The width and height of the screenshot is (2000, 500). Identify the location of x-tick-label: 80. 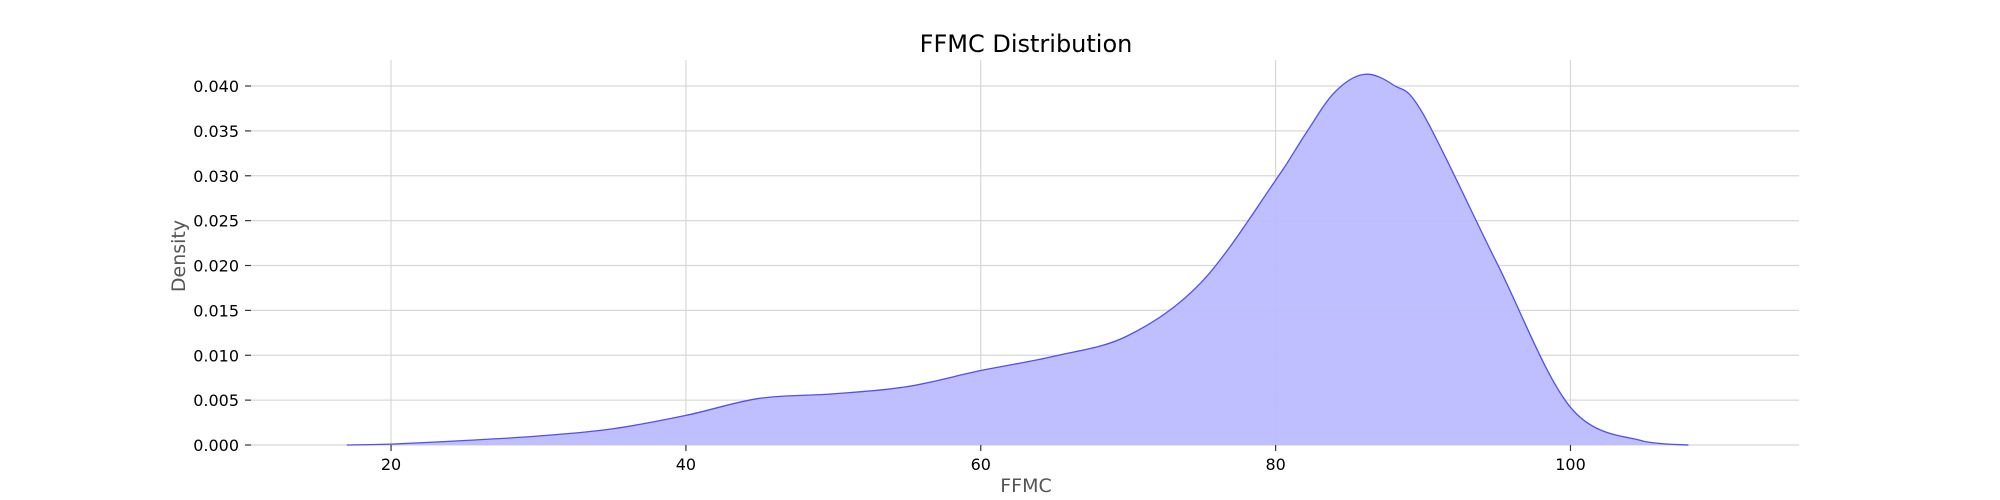
(1275, 464).